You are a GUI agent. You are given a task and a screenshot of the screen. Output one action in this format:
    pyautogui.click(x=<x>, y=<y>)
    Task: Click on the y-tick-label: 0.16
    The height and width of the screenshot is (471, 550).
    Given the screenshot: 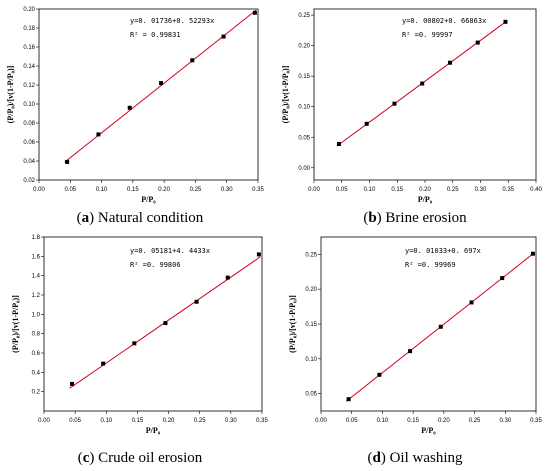 What is the action you would take?
    pyautogui.click(x=29, y=48)
    